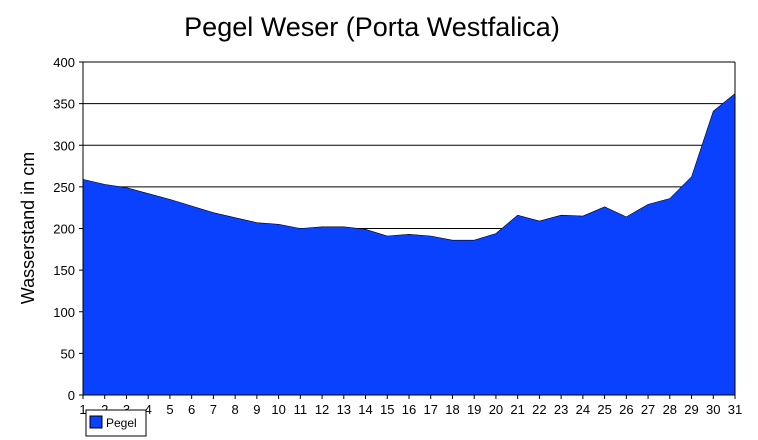 The height and width of the screenshot is (440, 758). Describe the element at coordinates (28, 228) in the screenshot. I see `y-axis-label: Wasserstand in cm` at that location.